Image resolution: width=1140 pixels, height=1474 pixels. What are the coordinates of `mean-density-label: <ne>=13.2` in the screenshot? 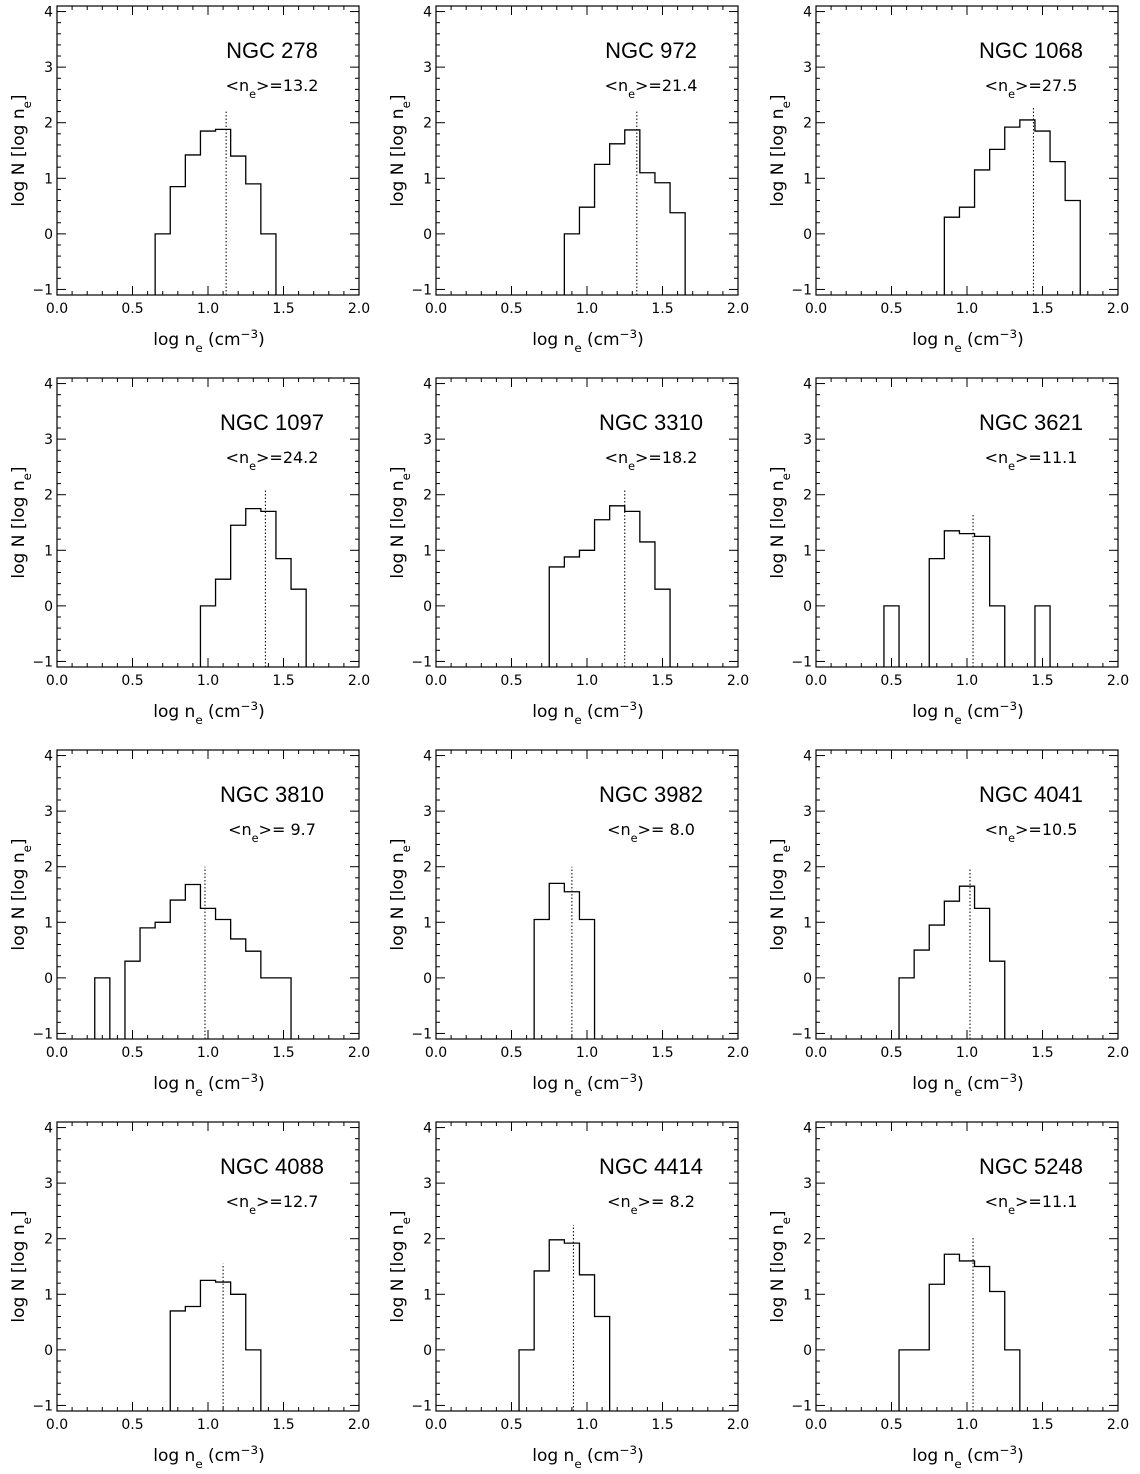 It's located at (272, 88).